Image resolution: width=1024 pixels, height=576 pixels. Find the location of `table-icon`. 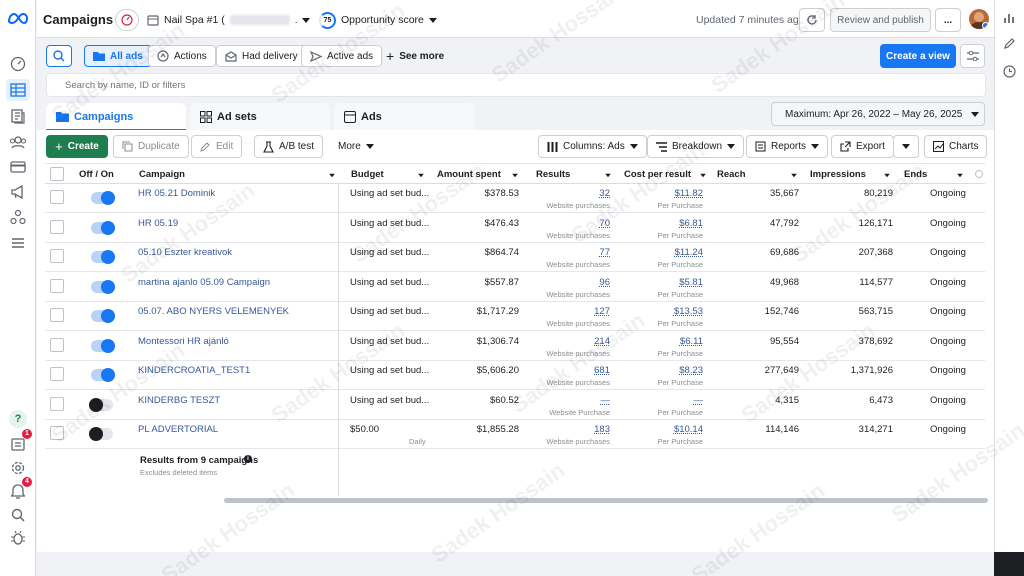

table-icon is located at coordinates (18, 90).